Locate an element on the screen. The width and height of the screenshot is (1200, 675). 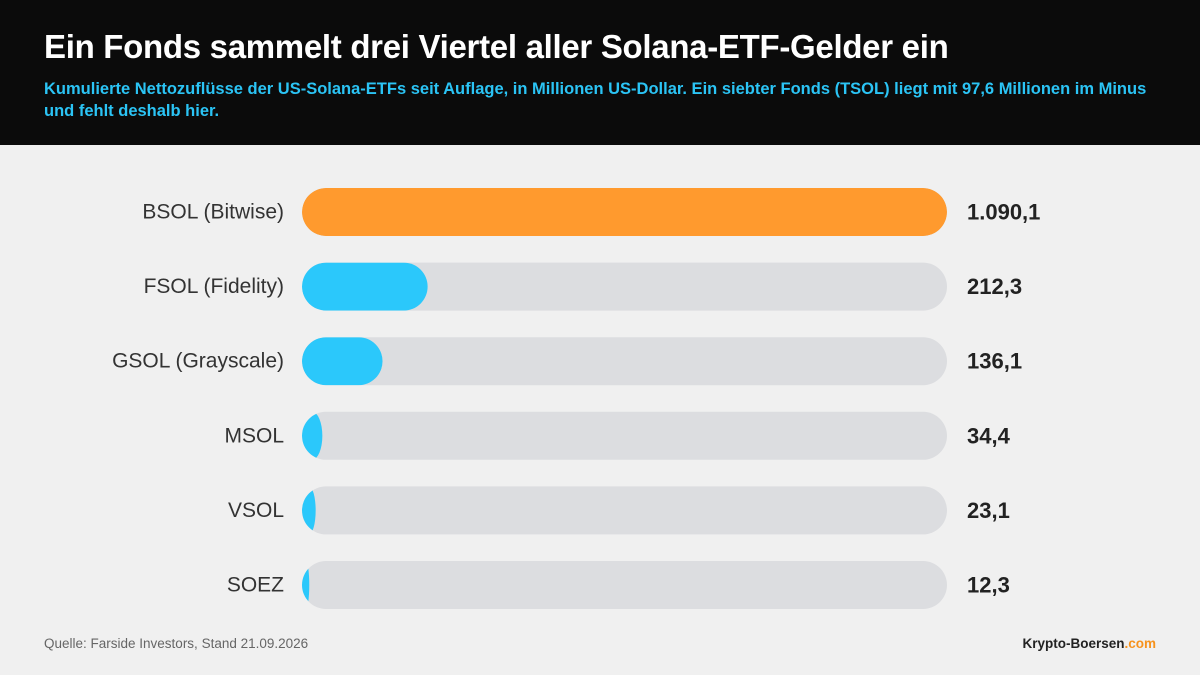
value-label: 23,1 is located at coordinates (988, 510).